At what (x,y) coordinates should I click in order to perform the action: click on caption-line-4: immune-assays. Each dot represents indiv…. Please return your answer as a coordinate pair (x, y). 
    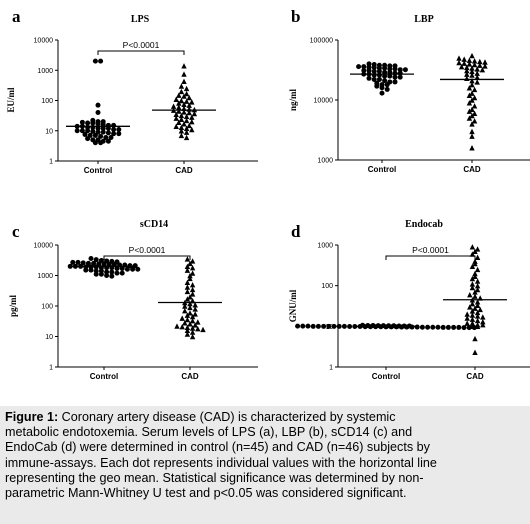
    Looking at the image, I should click on (221, 462).